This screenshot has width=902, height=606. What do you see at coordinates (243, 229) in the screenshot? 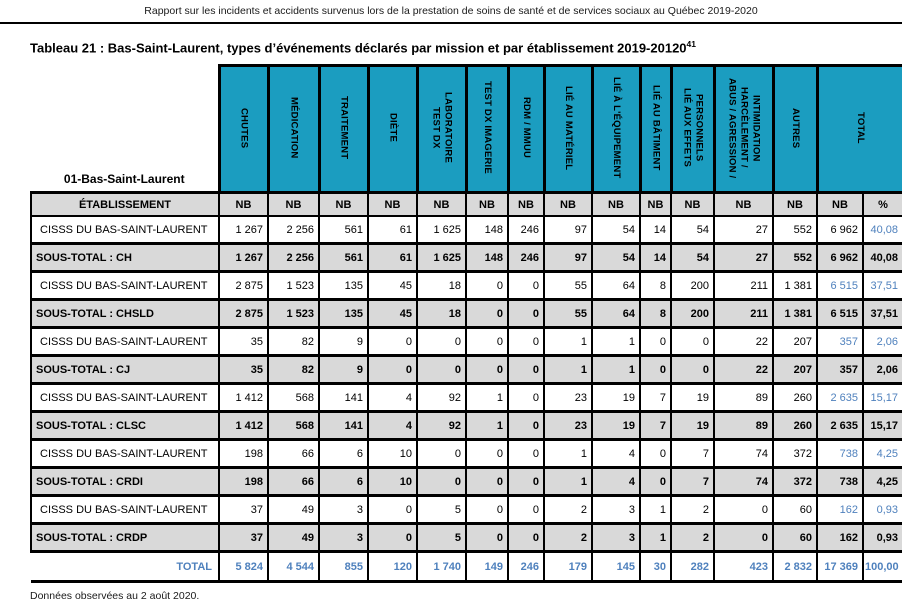
I see `table-cell: 1 267` at bounding box center [243, 229].